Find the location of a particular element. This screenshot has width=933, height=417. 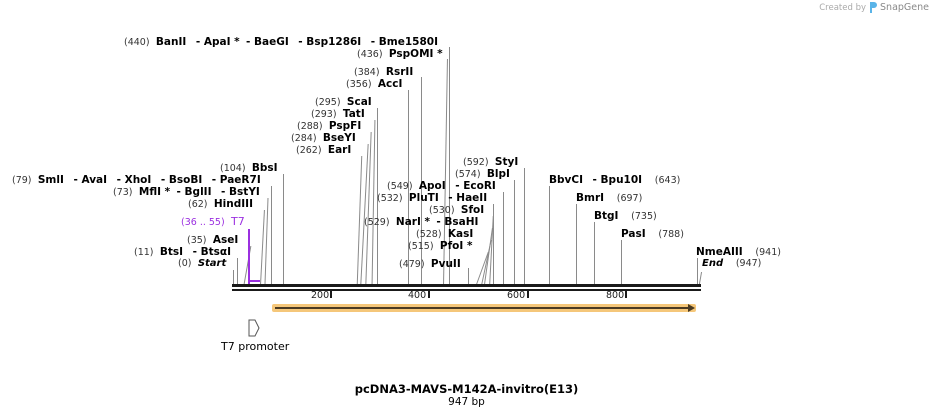

site-line-blpi is located at coordinates (514, 232).